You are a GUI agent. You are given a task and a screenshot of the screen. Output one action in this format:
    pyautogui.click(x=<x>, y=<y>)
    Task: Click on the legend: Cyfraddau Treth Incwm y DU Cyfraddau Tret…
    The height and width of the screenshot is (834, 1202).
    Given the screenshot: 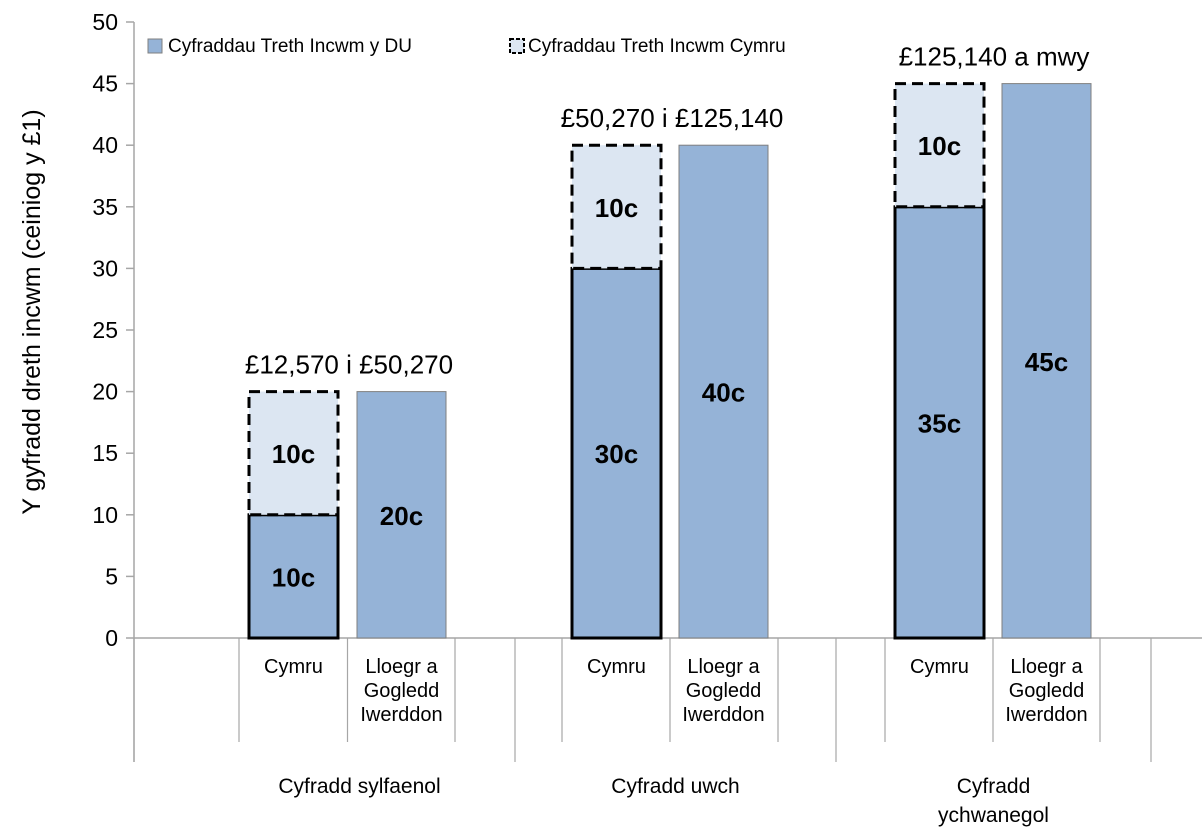 What is the action you would take?
    pyautogui.click(x=466, y=46)
    